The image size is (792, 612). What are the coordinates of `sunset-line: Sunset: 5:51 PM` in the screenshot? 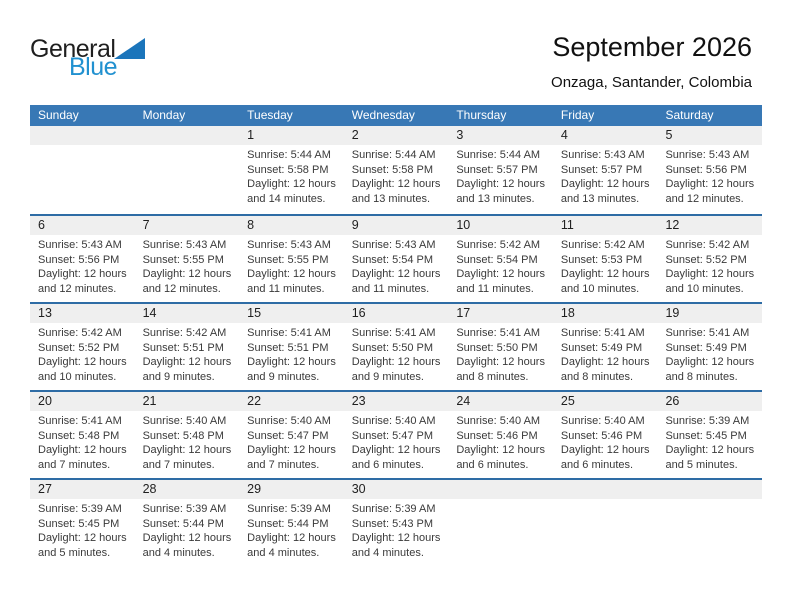 It's located at (288, 347).